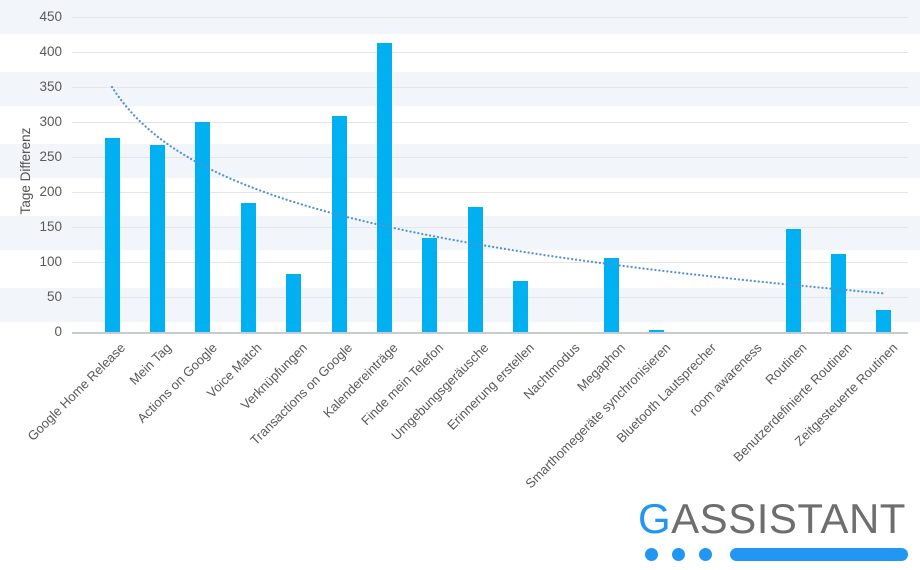 The height and width of the screenshot is (570, 920). Describe the element at coordinates (176, 383) in the screenshot. I see `x-label-2: Actions on Google` at that location.